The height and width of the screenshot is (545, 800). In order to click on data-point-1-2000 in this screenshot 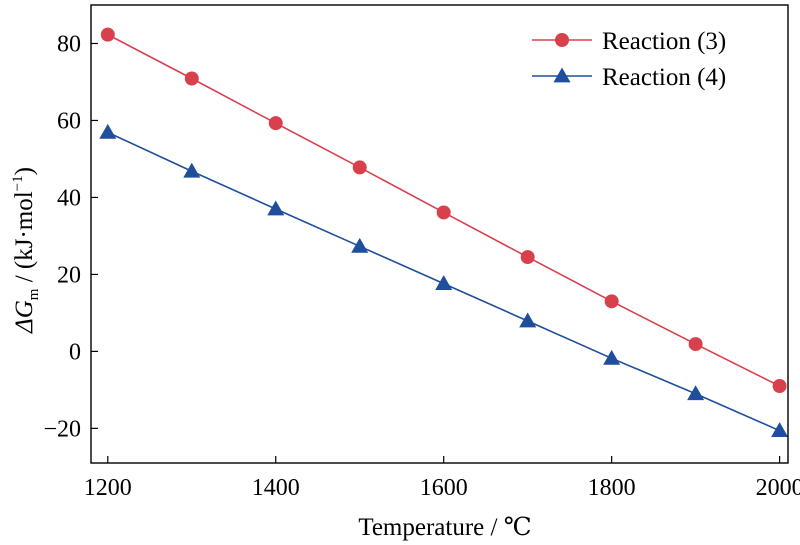, I will do `click(779, 386)`.